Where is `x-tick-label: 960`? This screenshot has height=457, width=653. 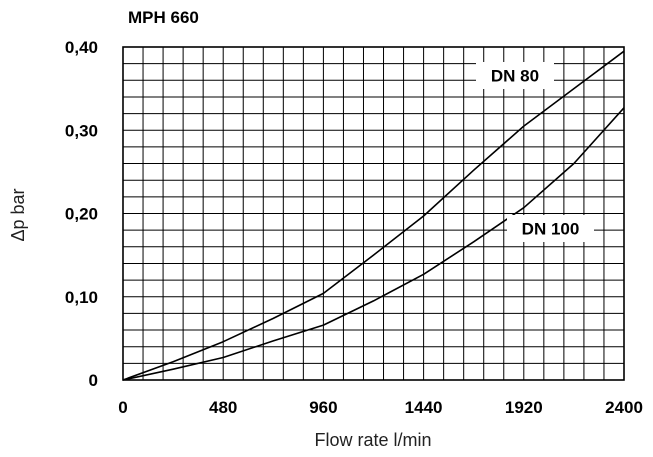
x-tick-label: 960 is located at coordinates (323, 407).